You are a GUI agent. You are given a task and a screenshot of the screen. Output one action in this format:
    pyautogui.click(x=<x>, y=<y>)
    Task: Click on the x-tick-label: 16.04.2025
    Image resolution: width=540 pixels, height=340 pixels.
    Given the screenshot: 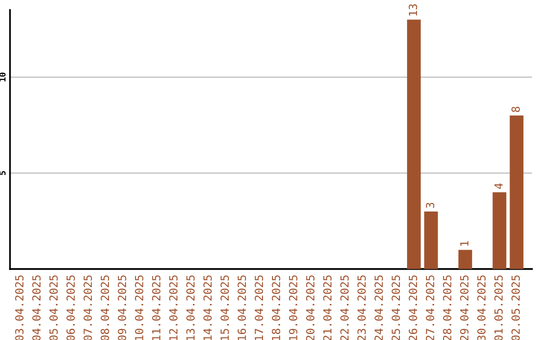 What is the action you would take?
    pyautogui.click(x=242, y=307)
    